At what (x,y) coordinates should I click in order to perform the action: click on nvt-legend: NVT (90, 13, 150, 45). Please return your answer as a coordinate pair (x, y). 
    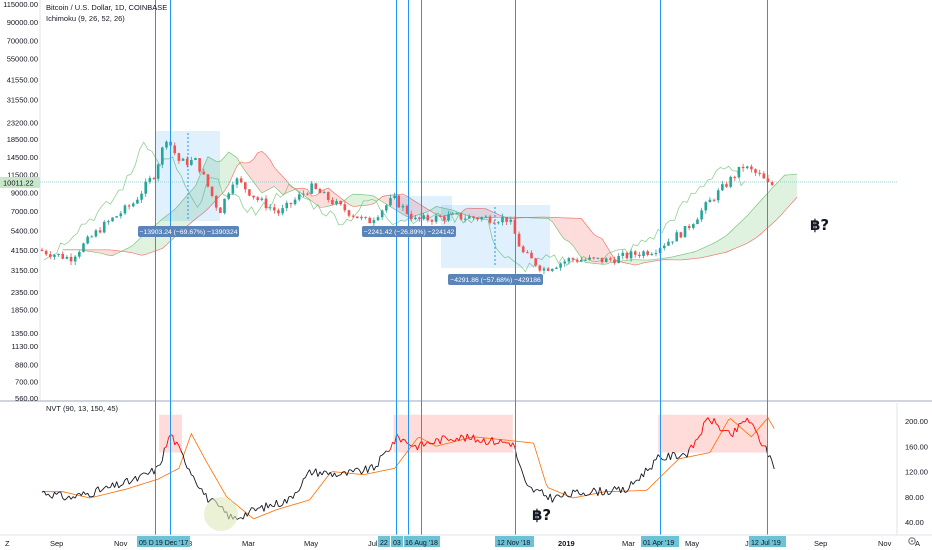
    Looking at the image, I should click on (82, 408).